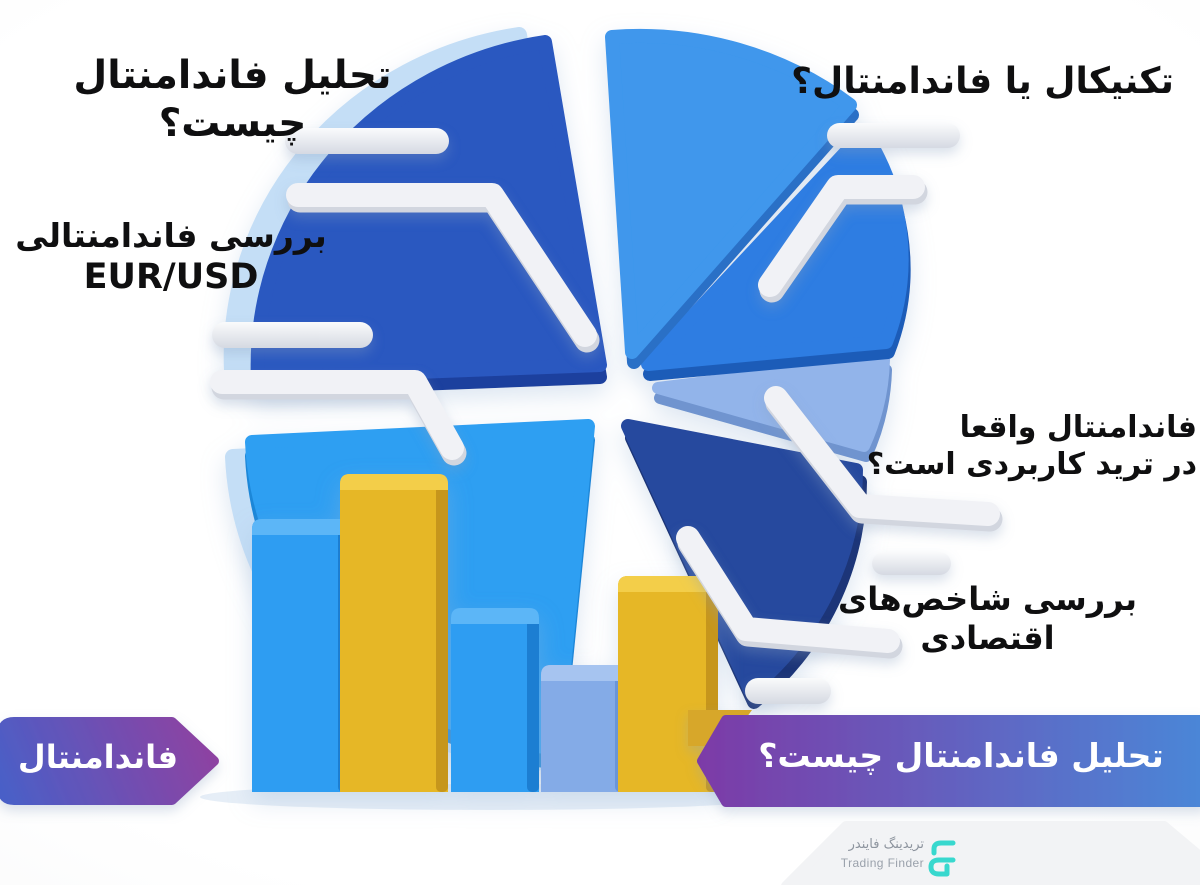 Image resolution: width=1200 pixels, height=885 pixels. I want to click on ribbon-right, so click(944, 758).